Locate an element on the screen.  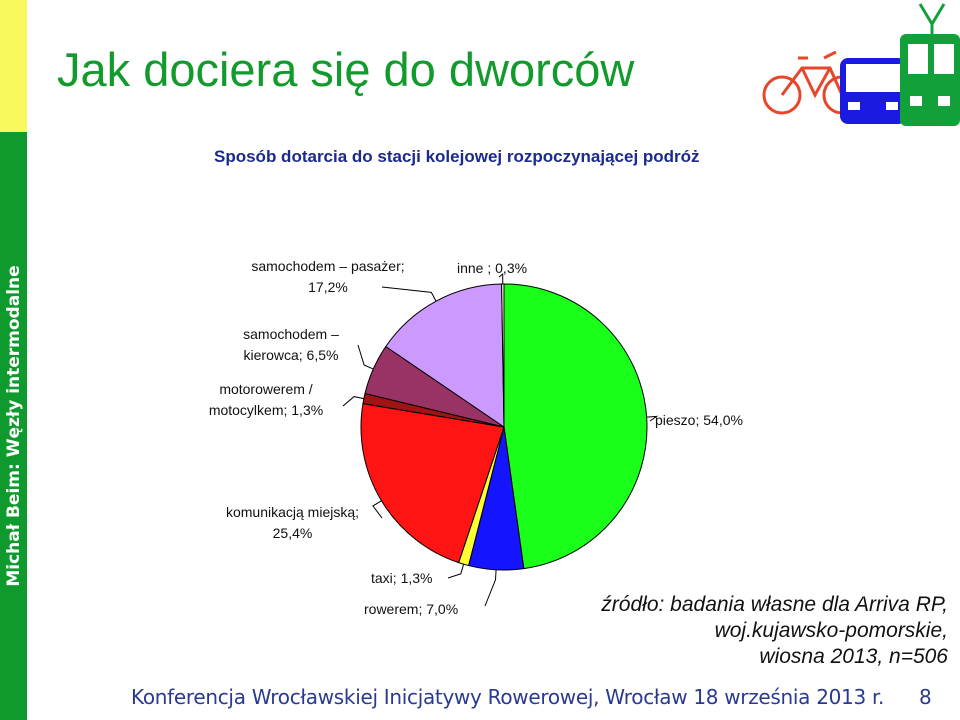
bus-icon is located at coordinates (873, 91).